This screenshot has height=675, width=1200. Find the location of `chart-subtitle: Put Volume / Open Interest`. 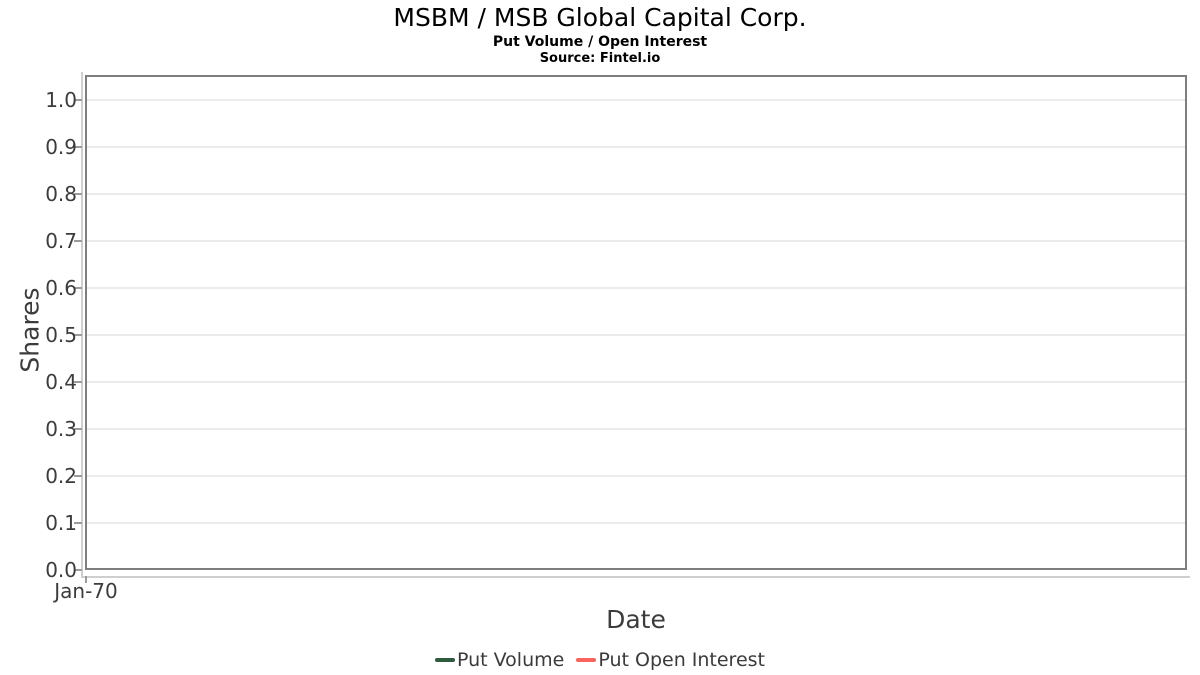

chart-subtitle: Put Volume / Open Interest is located at coordinates (600, 42).